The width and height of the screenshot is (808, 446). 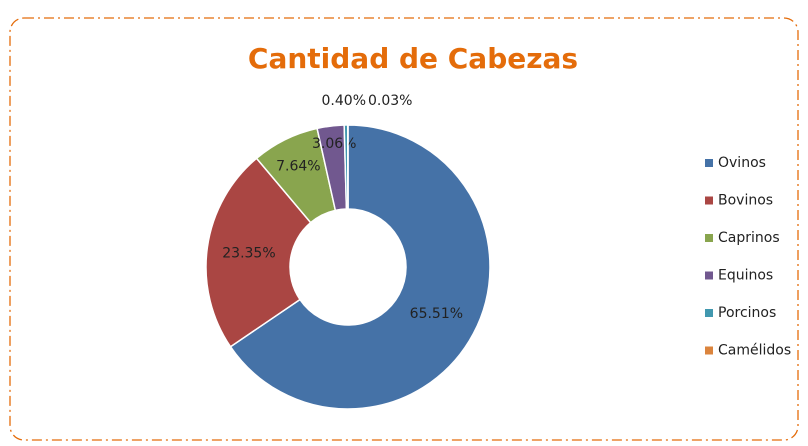 What do you see at coordinates (344, 101) in the screenshot?
I see `data-label: 0.40%` at bounding box center [344, 101].